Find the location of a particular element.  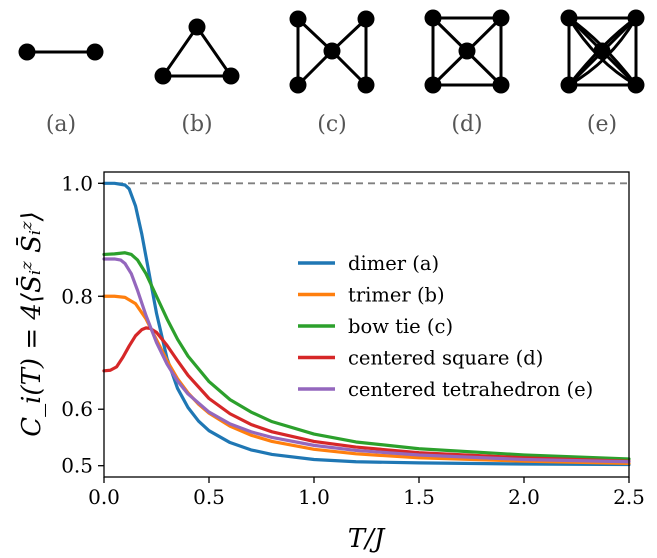

graph-a-dimer: (a) is located at coordinates (61, 90).